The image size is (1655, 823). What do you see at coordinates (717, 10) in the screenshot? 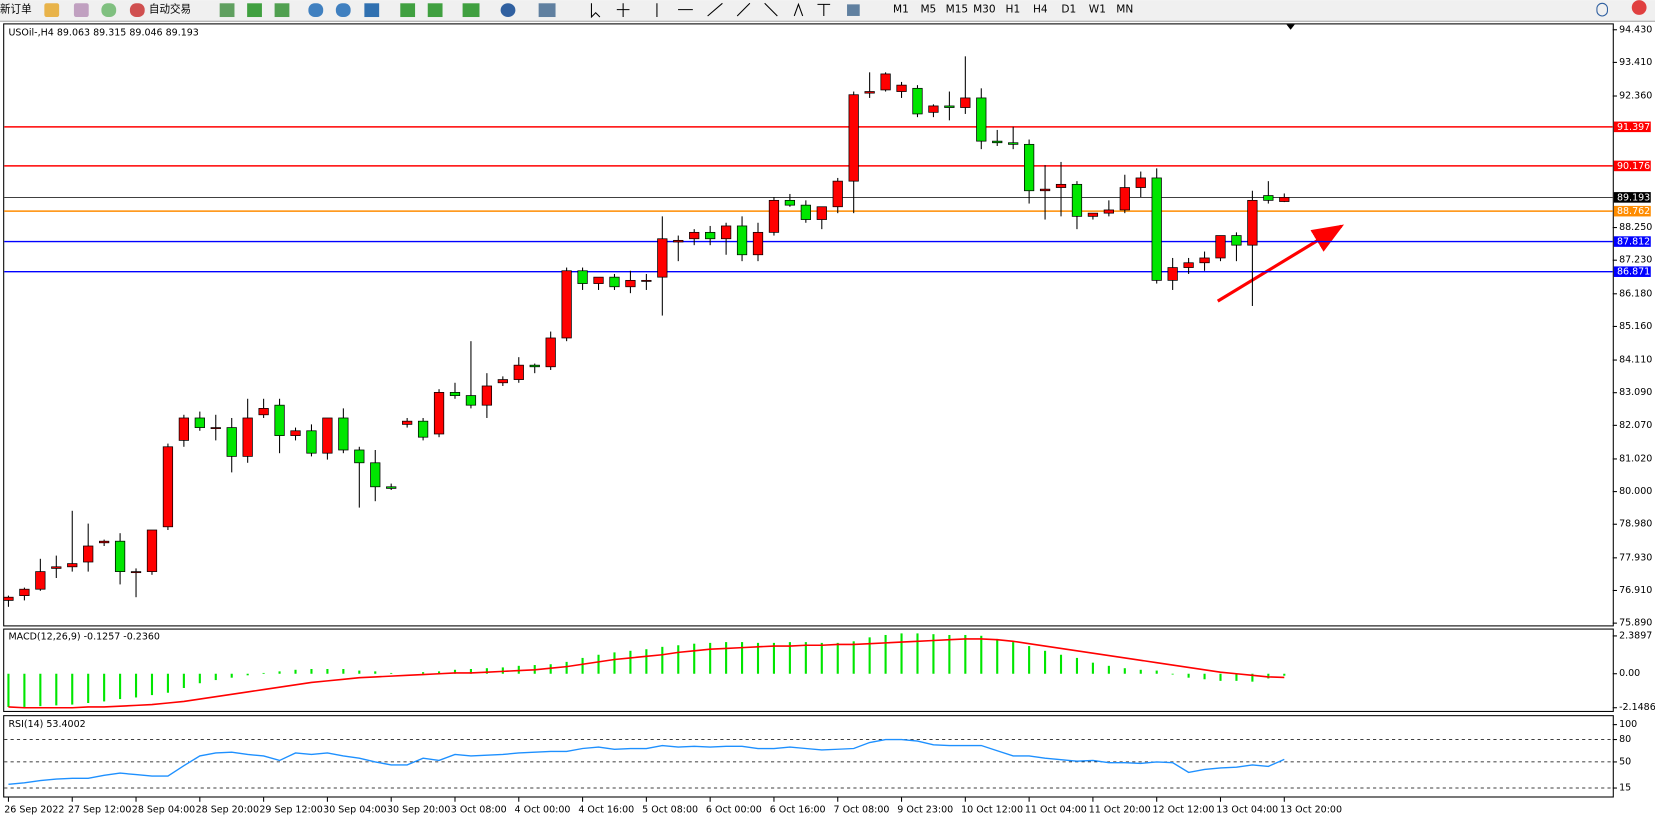
I see `draw-tools` at bounding box center [717, 10].